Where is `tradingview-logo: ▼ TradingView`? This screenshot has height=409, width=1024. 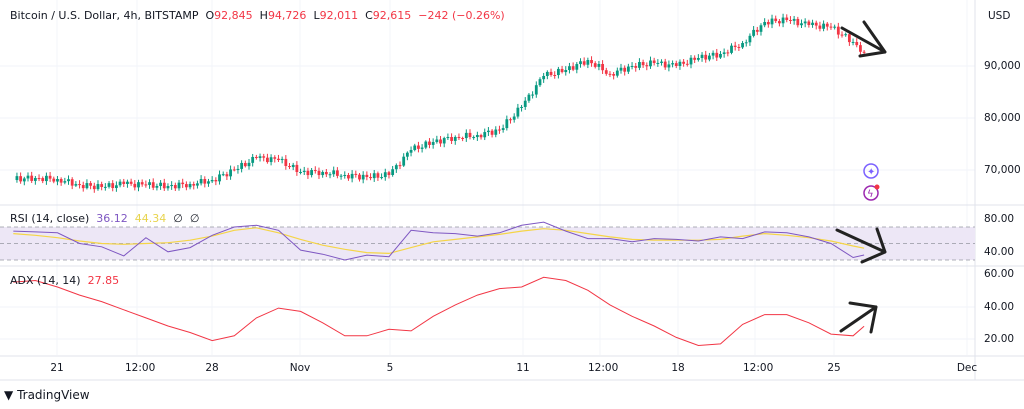
tradingview-logo: ▼ TradingView is located at coordinates (47, 395).